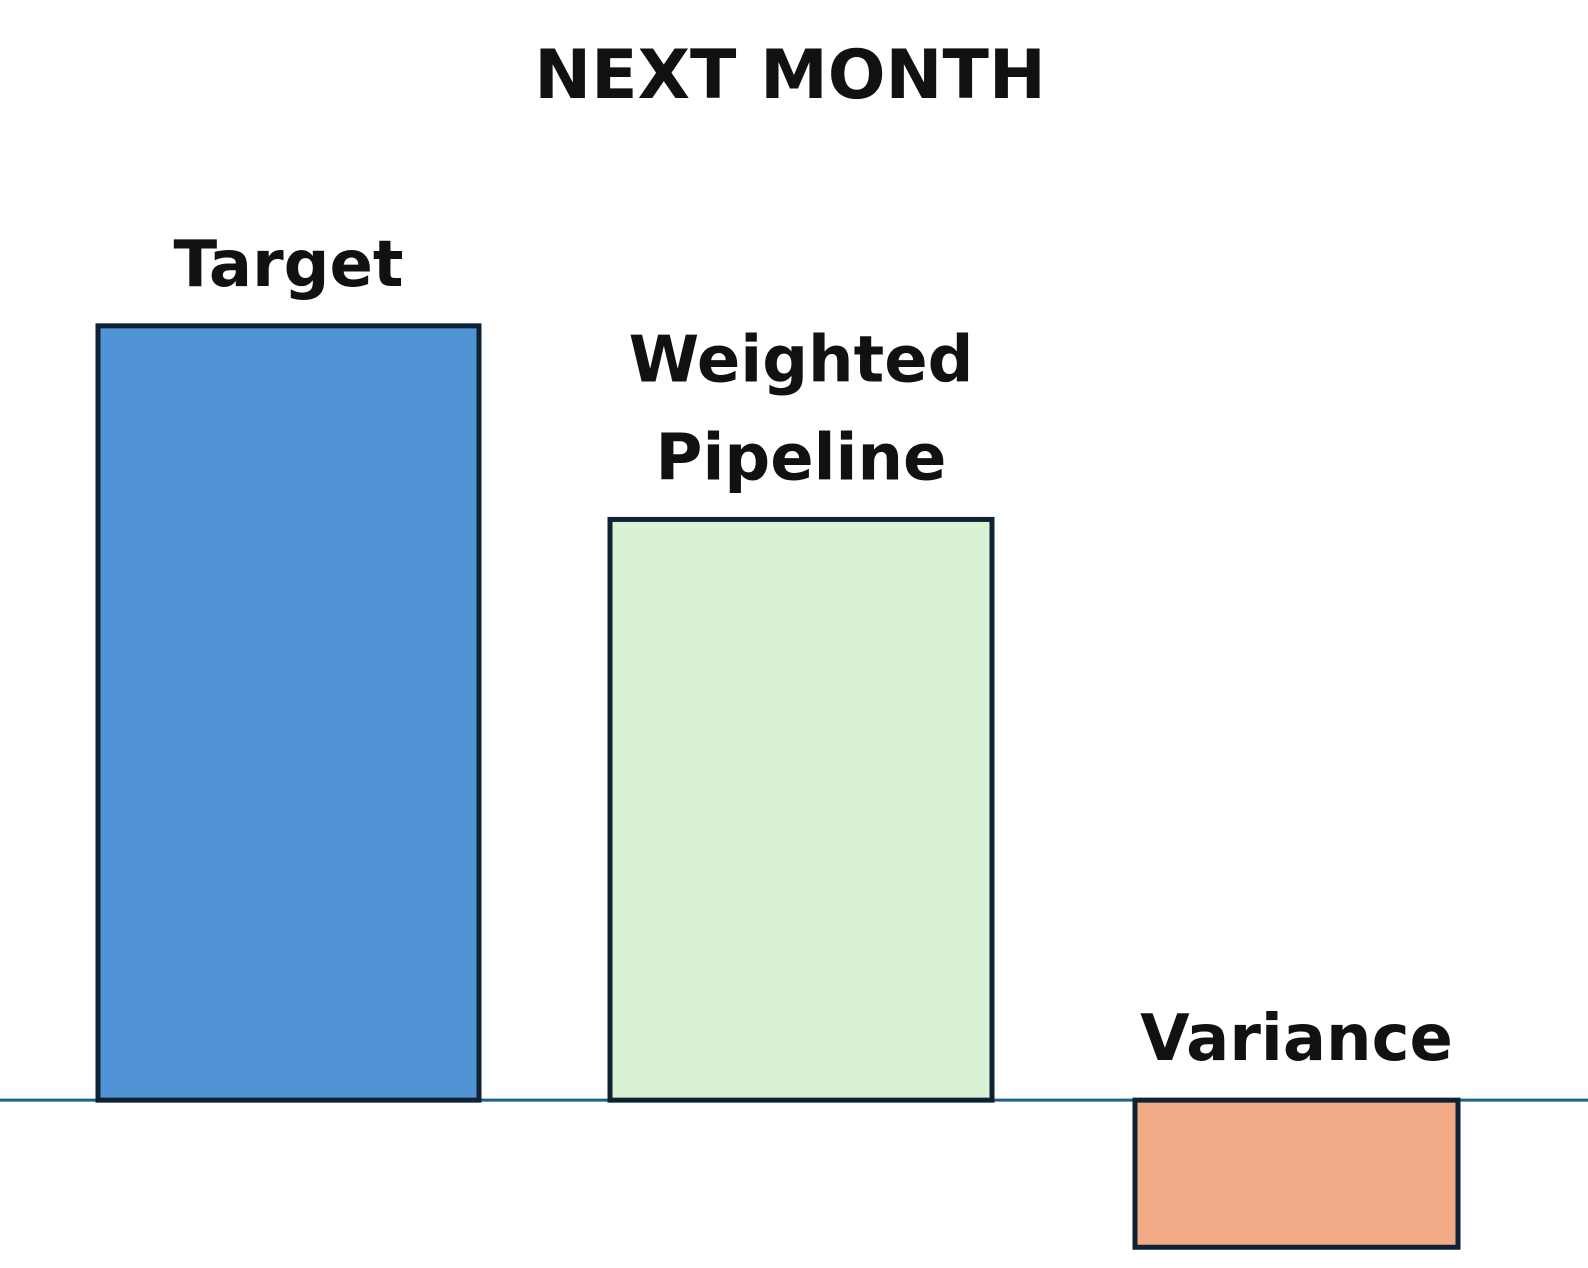  Describe the element at coordinates (801, 409) in the screenshot. I see `category-label: Weighted Pipeline` at that location.